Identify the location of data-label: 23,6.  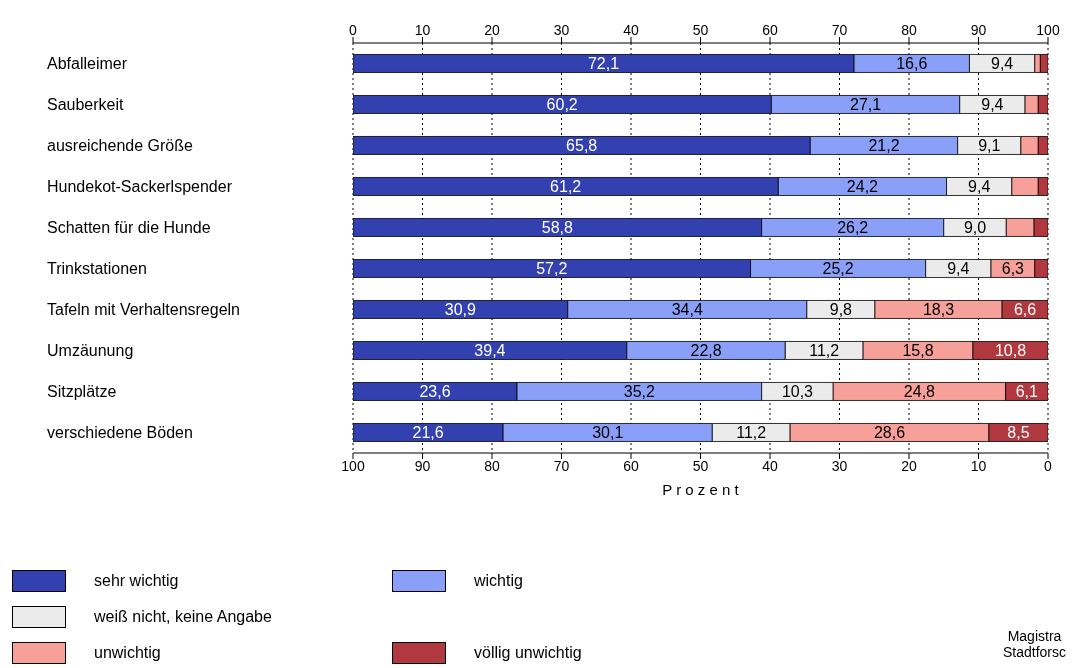
(435, 392).